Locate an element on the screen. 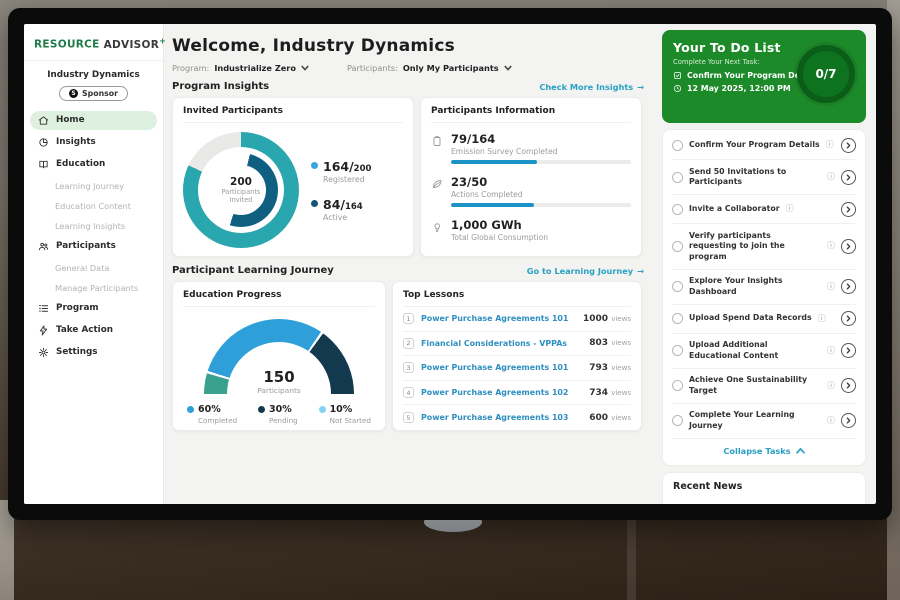 This screenshot has width=900, height=600. gauge-center: 150 Participants is located at coordinates (279, 381).